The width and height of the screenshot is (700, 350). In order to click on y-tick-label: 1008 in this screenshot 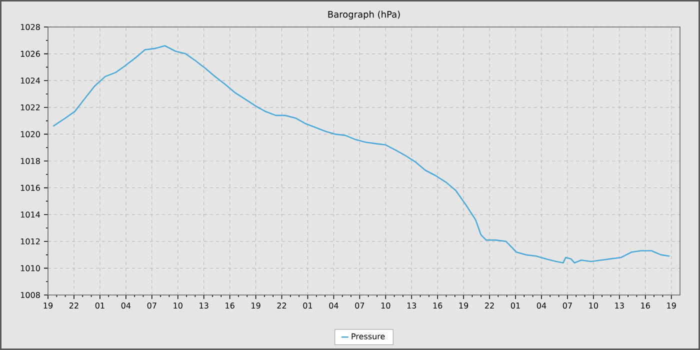, I will do `click(30, 295)`.